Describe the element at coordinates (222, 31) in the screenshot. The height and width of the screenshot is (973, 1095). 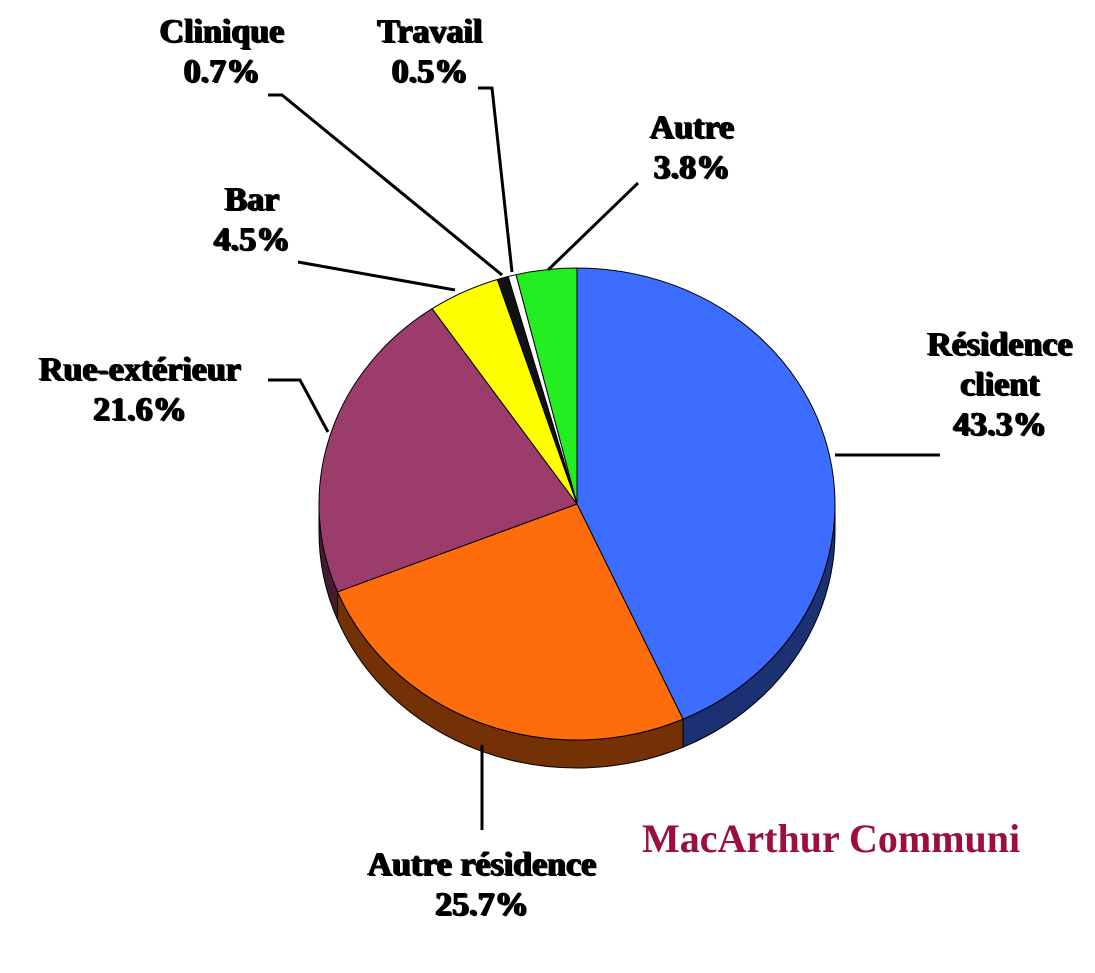
I see `category-label: Clinique` at that location.